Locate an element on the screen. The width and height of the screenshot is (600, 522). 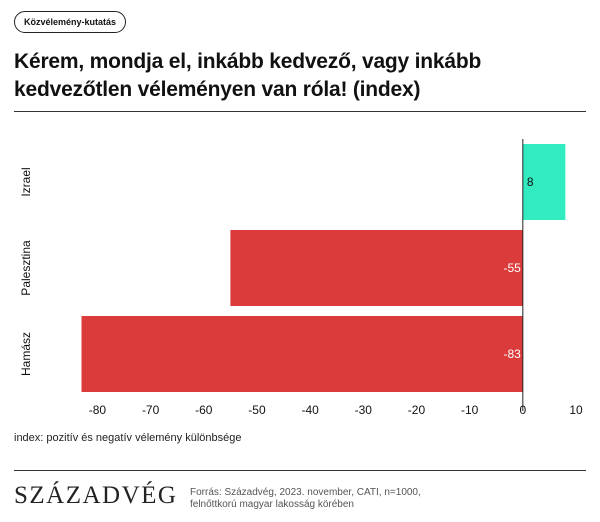
x-tick-label: 0 is located at coordinates (522, 410).